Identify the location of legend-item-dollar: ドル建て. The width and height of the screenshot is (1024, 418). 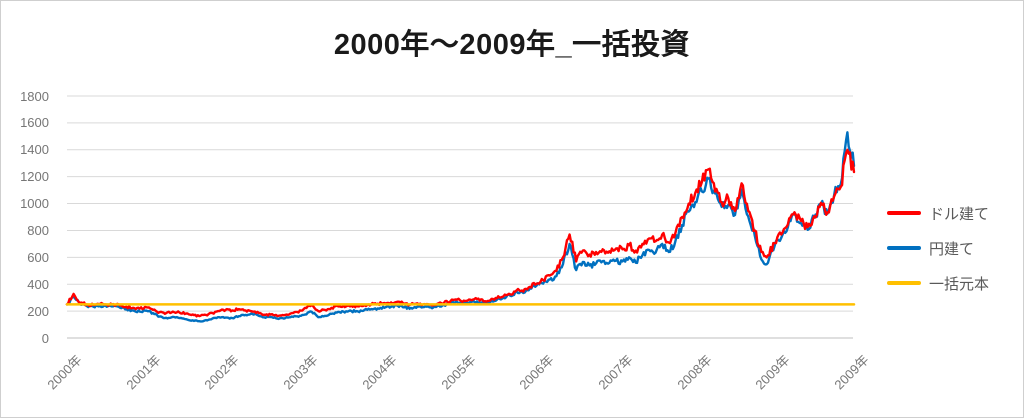
(938, 214).